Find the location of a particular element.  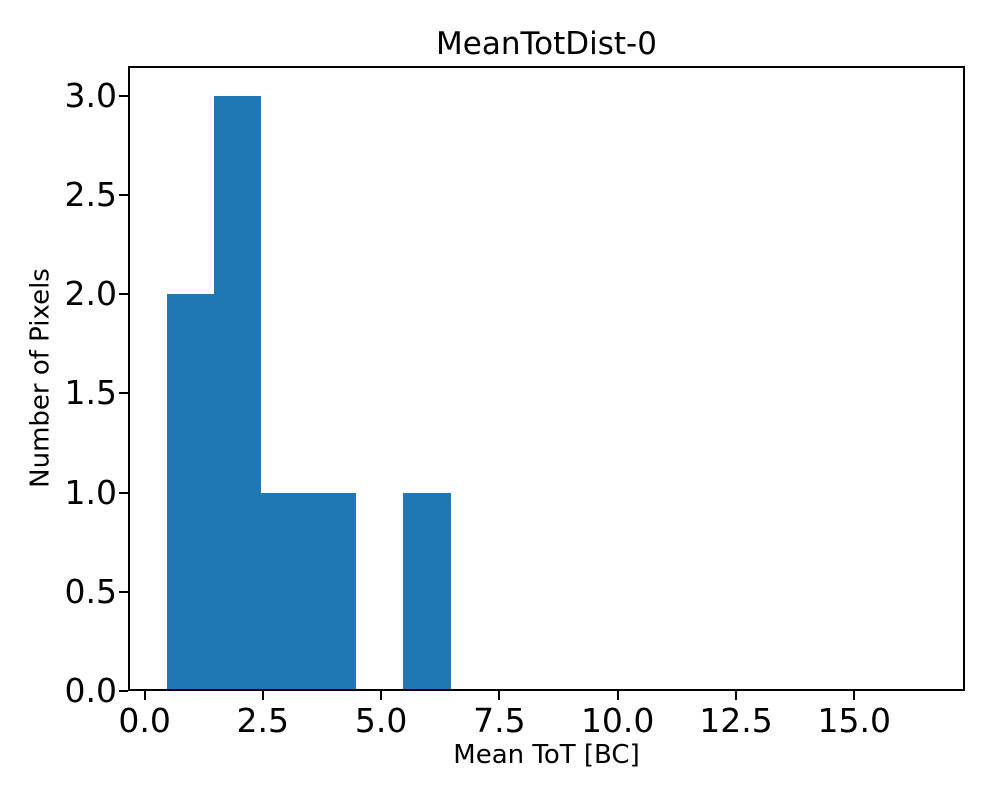

x-axis-label: Mean ToT [BC] is located at coordinates (546, 755).